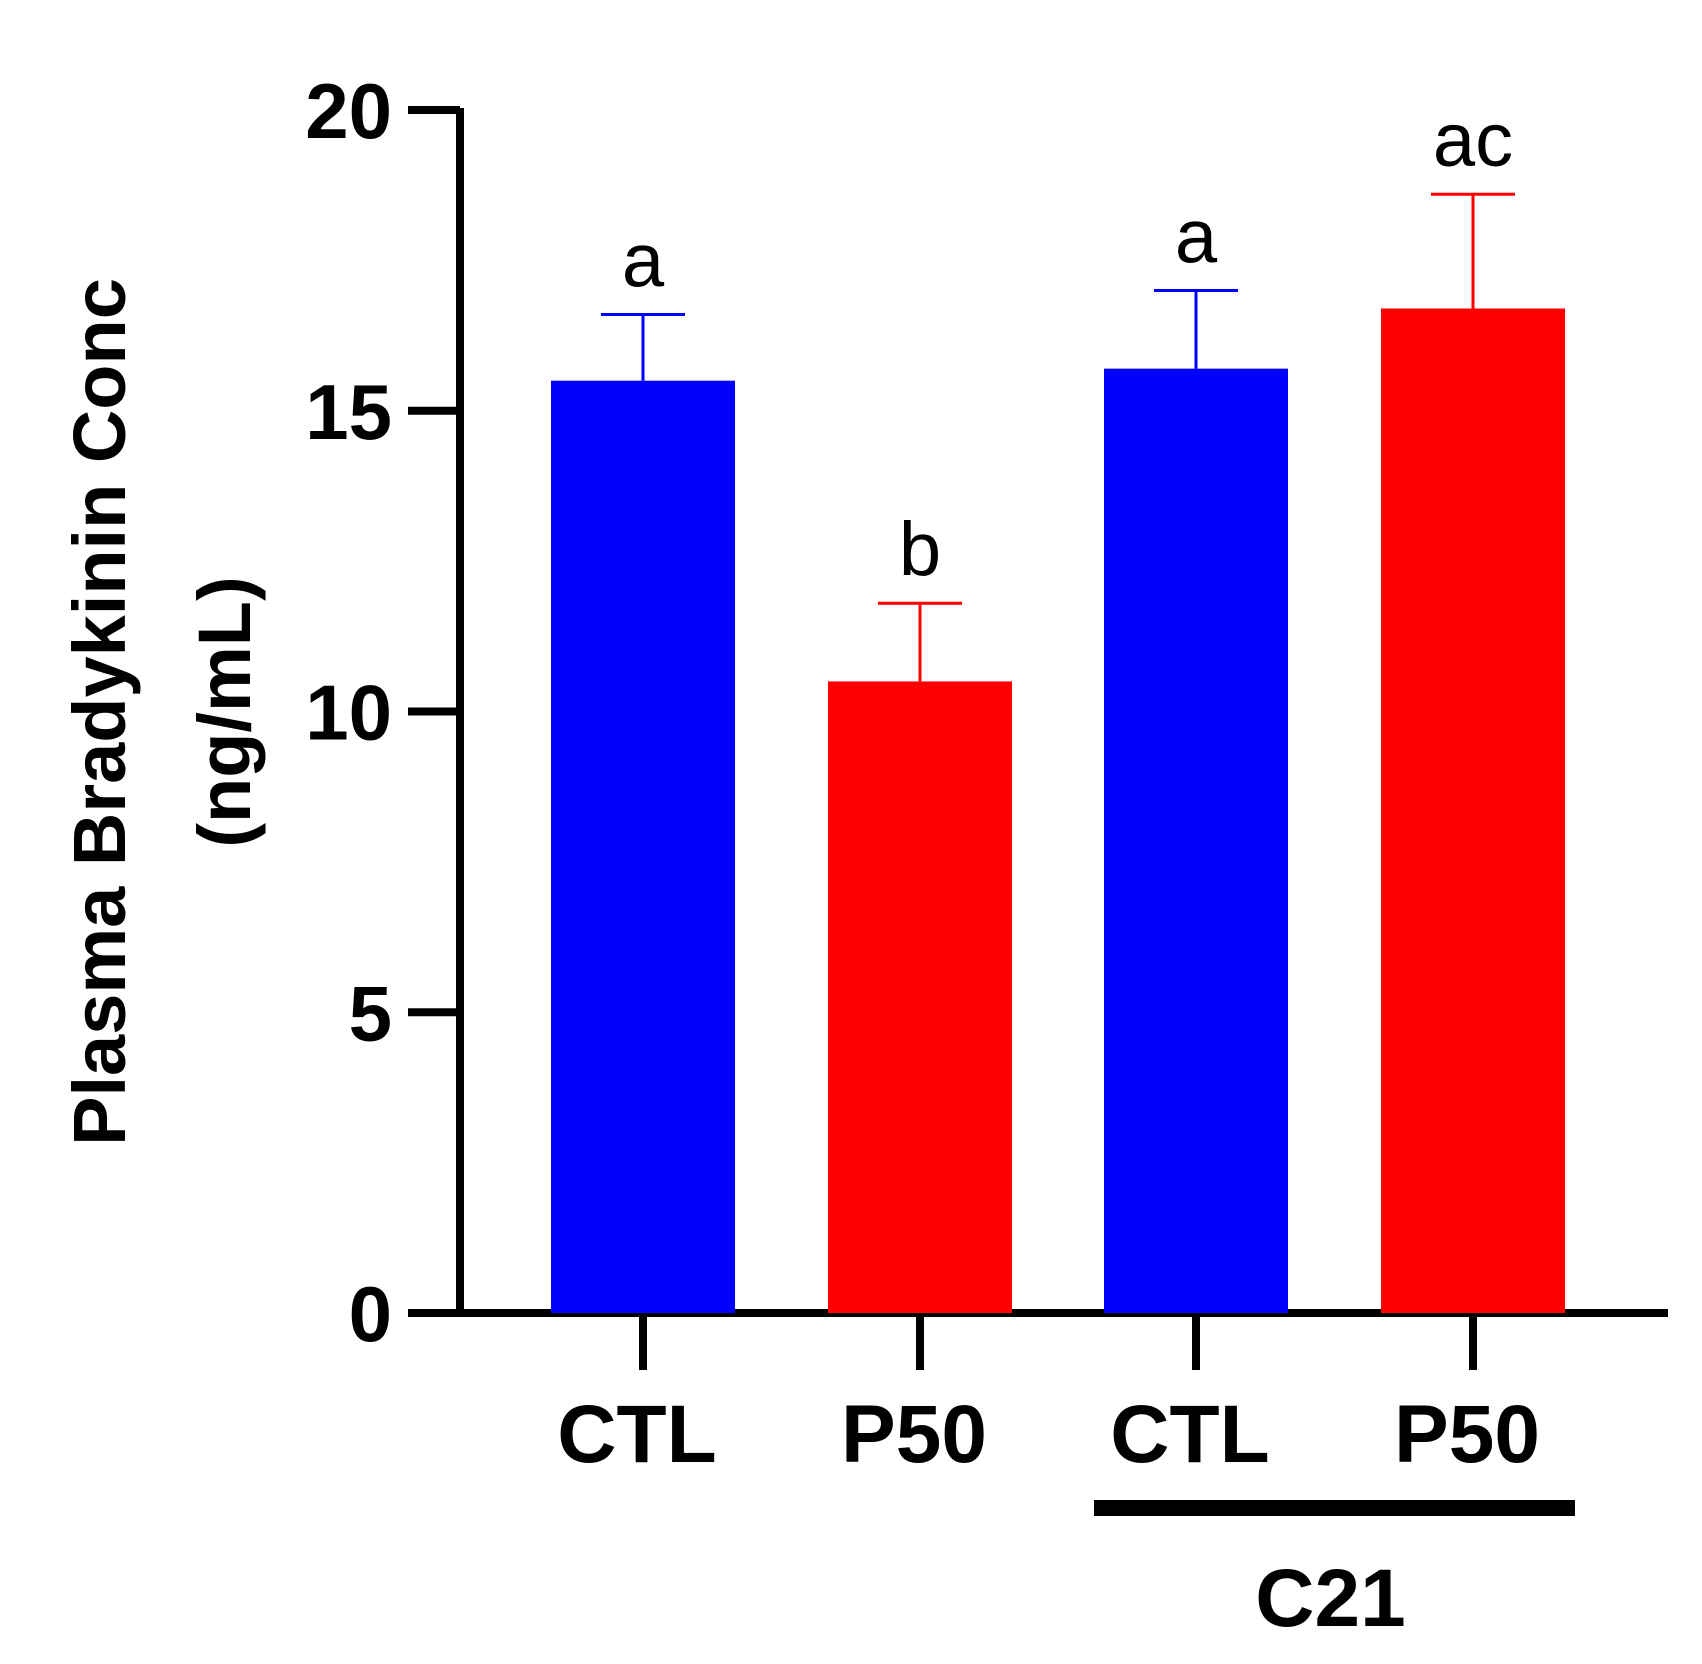 The width and height of the screenshot is (1702, 1664). What do you see at coordinates (99, 712) in the screenshot?
I see `y-axis-title-line1: Plasma Bradykinin Conc` at bounding box center [99, 712].